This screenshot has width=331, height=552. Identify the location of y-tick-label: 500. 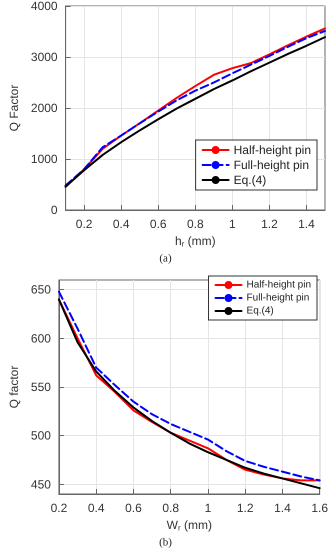
(41, 435).